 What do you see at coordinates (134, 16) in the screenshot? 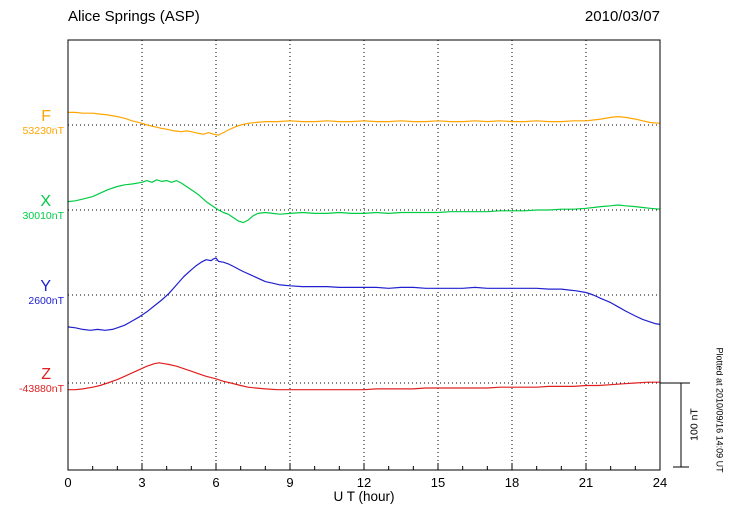
I see `station-title: Alice Springs (ASP)` at bounding box center [134, 16].